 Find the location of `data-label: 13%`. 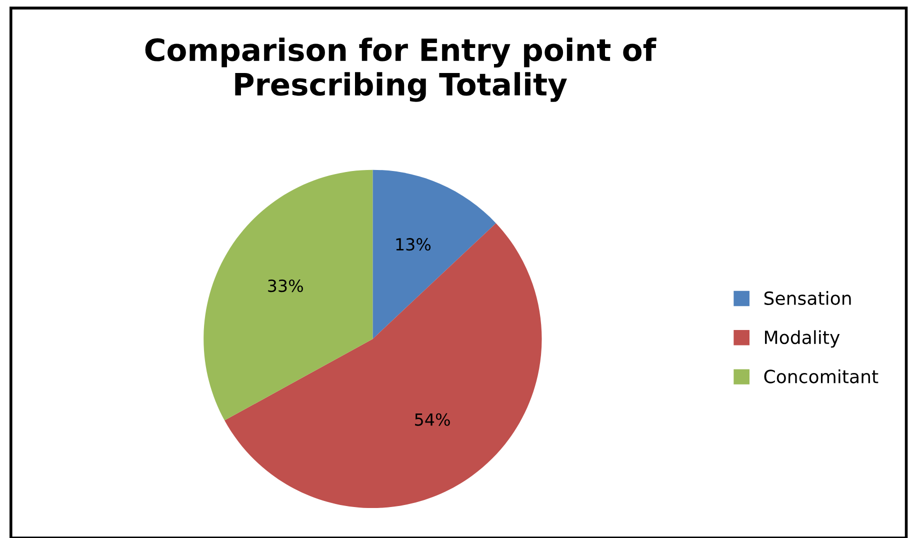

data-label: 13% is located at coordinates (413, 244).